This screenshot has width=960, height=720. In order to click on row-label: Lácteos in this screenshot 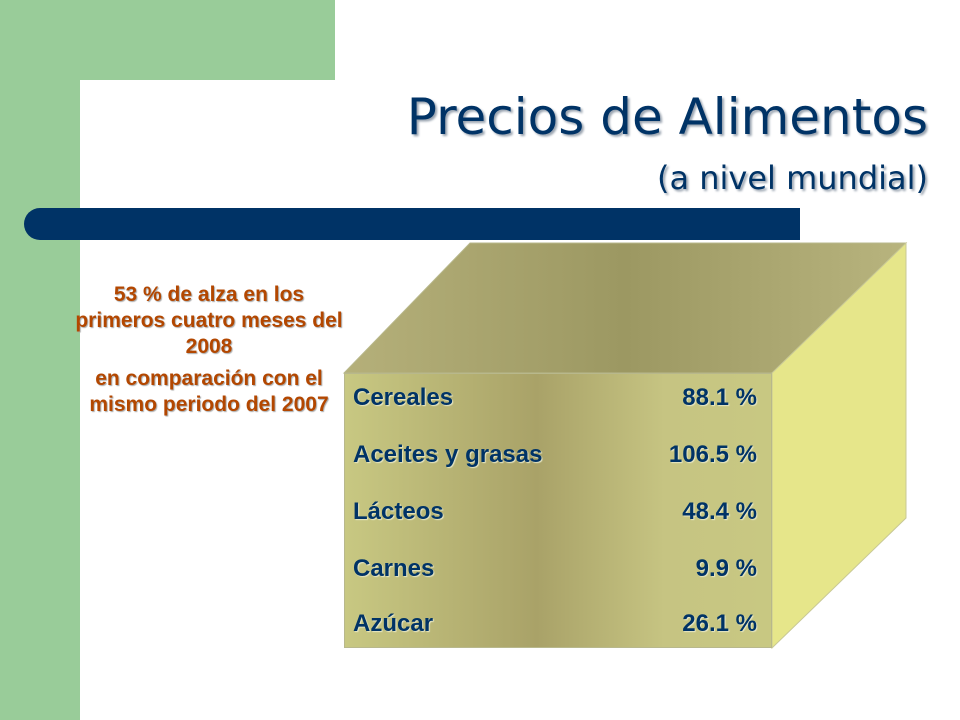, I will do `click(398, 511)`.